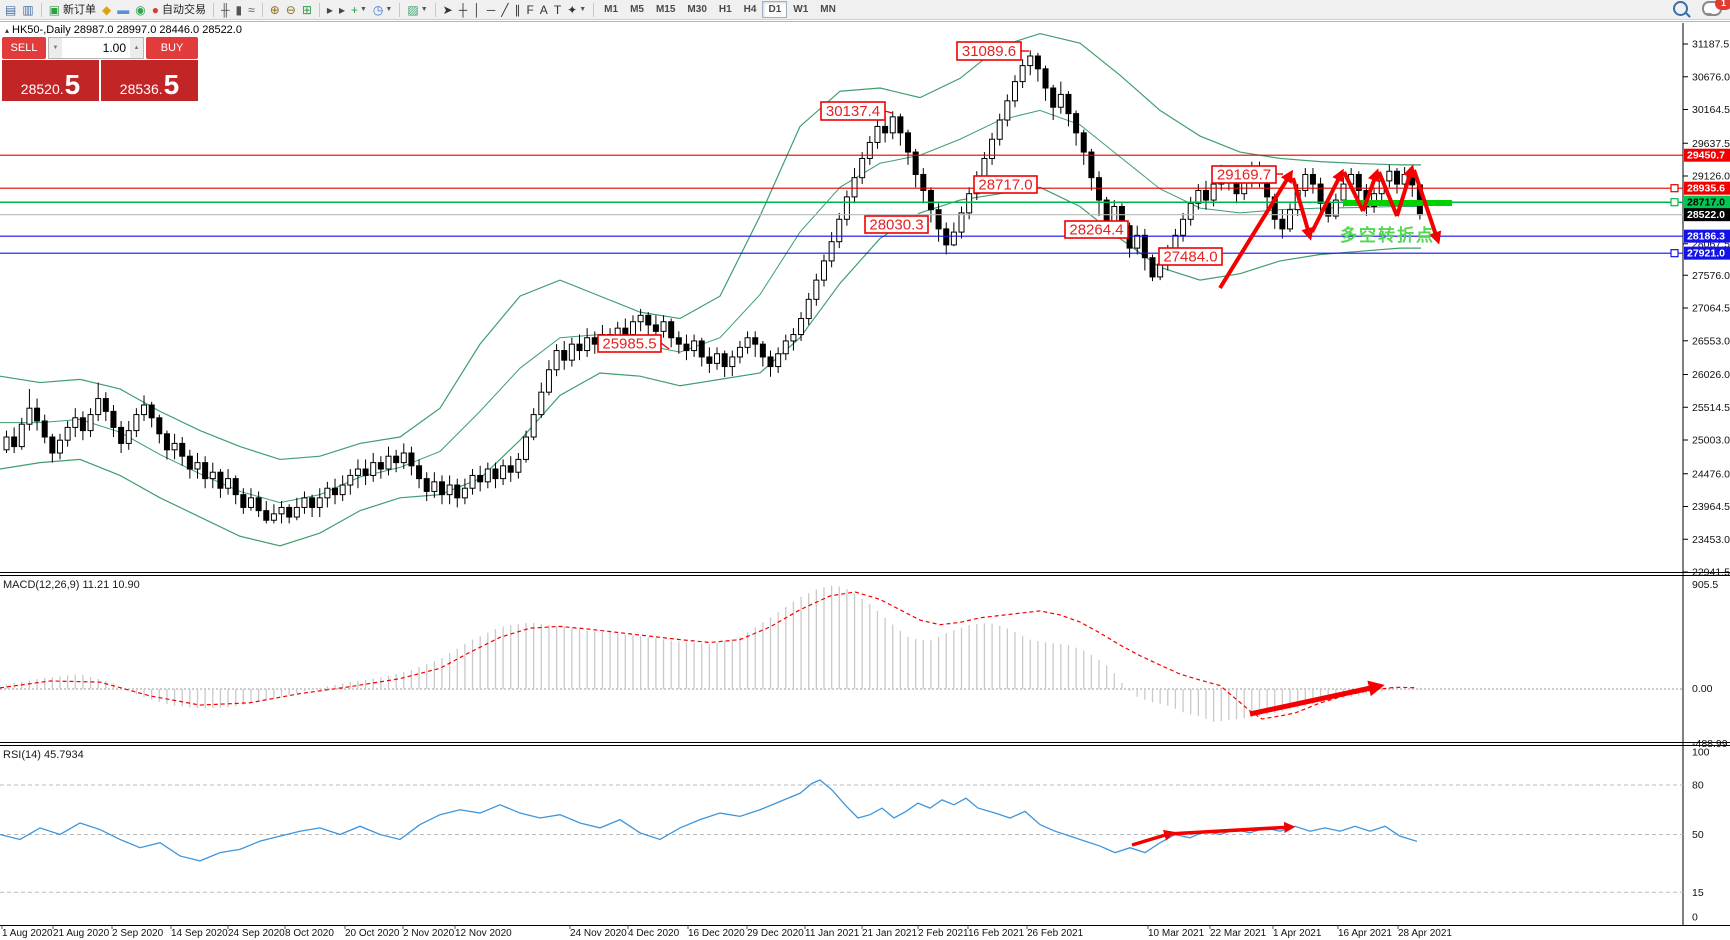 The image size is (1730, 940). Describe the element at coordinates (1711, 573) in the screenshot. I see `price-axis-label: 22941.5` at that location.